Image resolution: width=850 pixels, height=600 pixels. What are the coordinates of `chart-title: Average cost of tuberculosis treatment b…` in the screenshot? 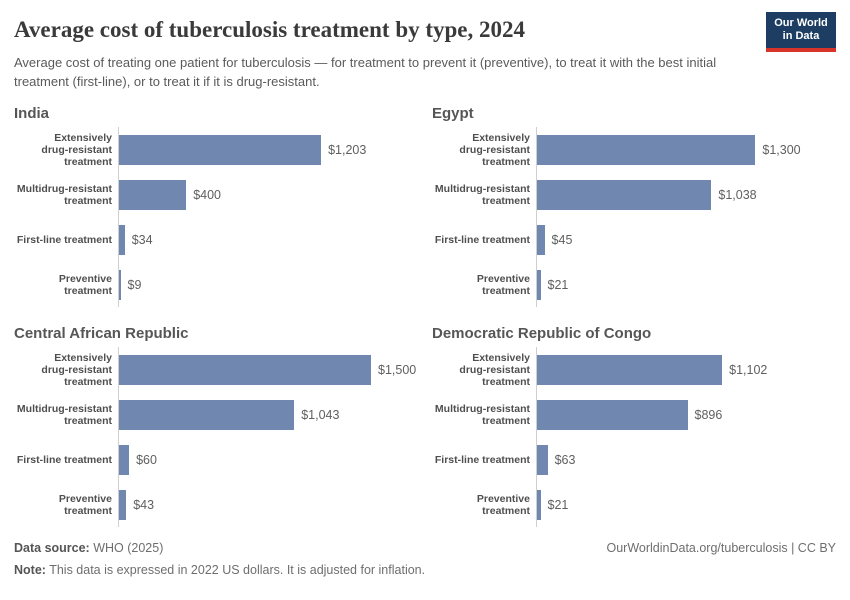 It's located at (270, 29).